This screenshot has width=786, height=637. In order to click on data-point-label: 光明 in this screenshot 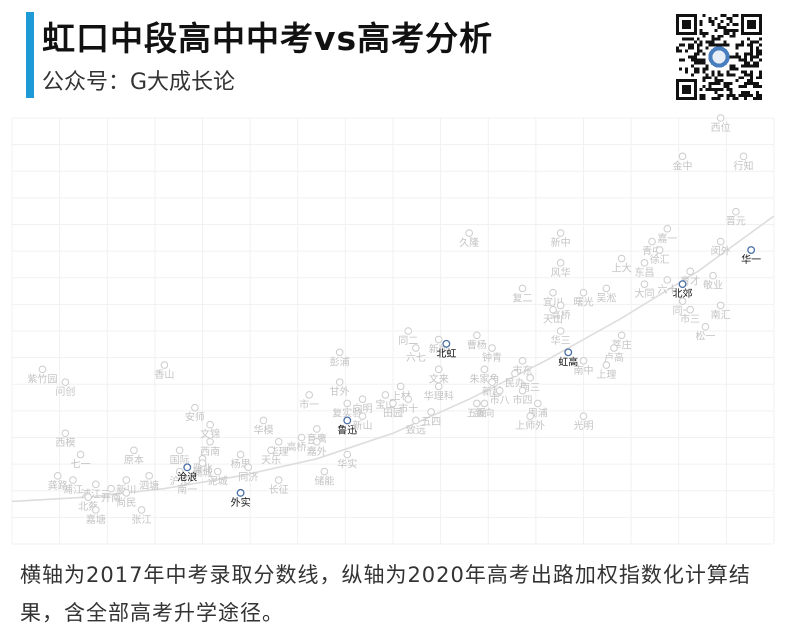, I will do `click(584, 425)`.